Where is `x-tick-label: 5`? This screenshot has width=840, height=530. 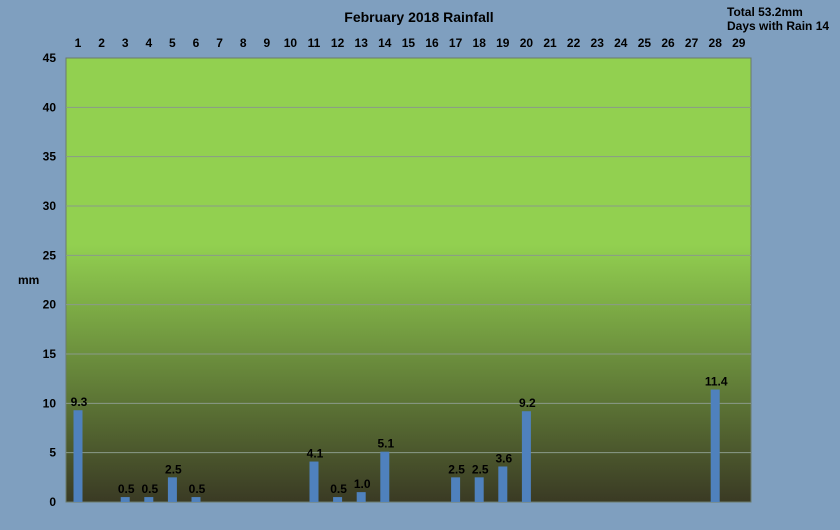 x-tick-label: 5 is located at coordinates (172, 43).